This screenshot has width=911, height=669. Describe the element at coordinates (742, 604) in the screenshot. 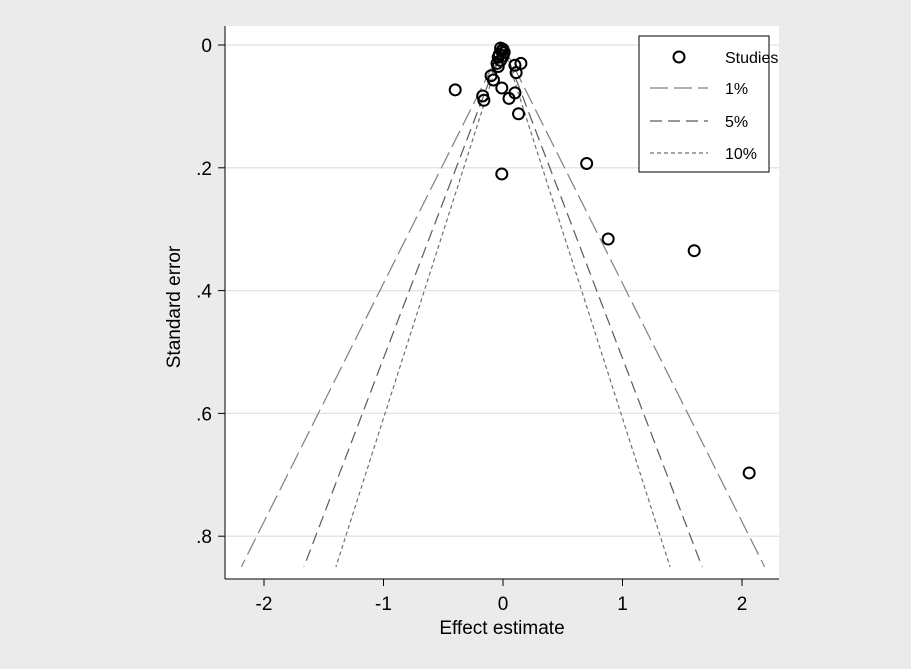

I see `x-tick-label-4: 2` at that location.